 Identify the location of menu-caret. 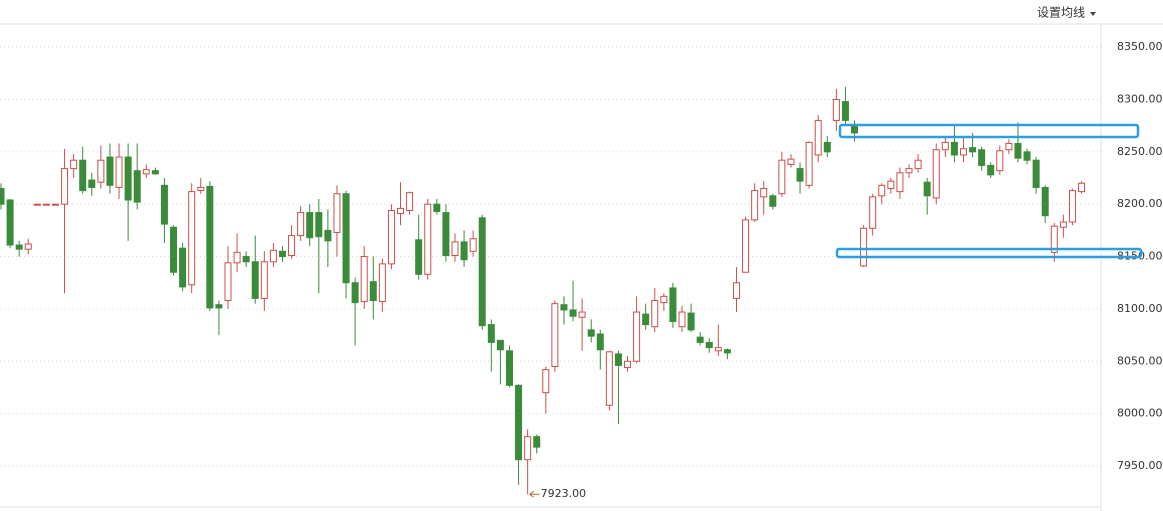
(1093, 14).